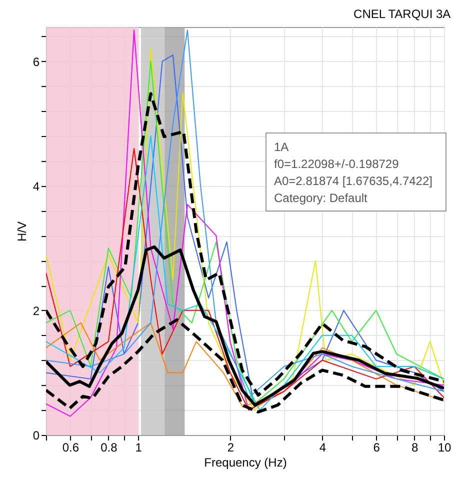  I want to click on x-tick-label: 6, so click(376, 447).